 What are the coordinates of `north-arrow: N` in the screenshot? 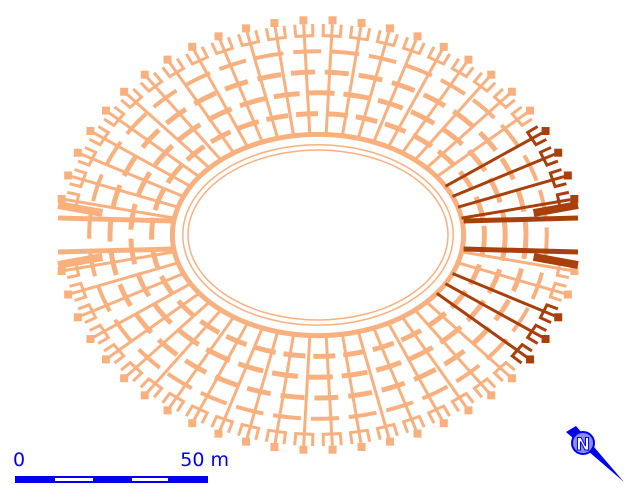 It's located at (595, 454).